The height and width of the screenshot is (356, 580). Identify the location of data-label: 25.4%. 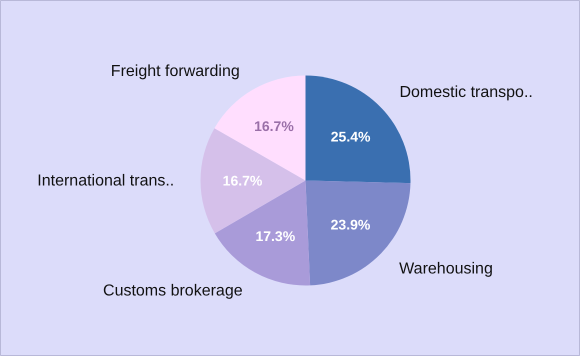
(351, 136).